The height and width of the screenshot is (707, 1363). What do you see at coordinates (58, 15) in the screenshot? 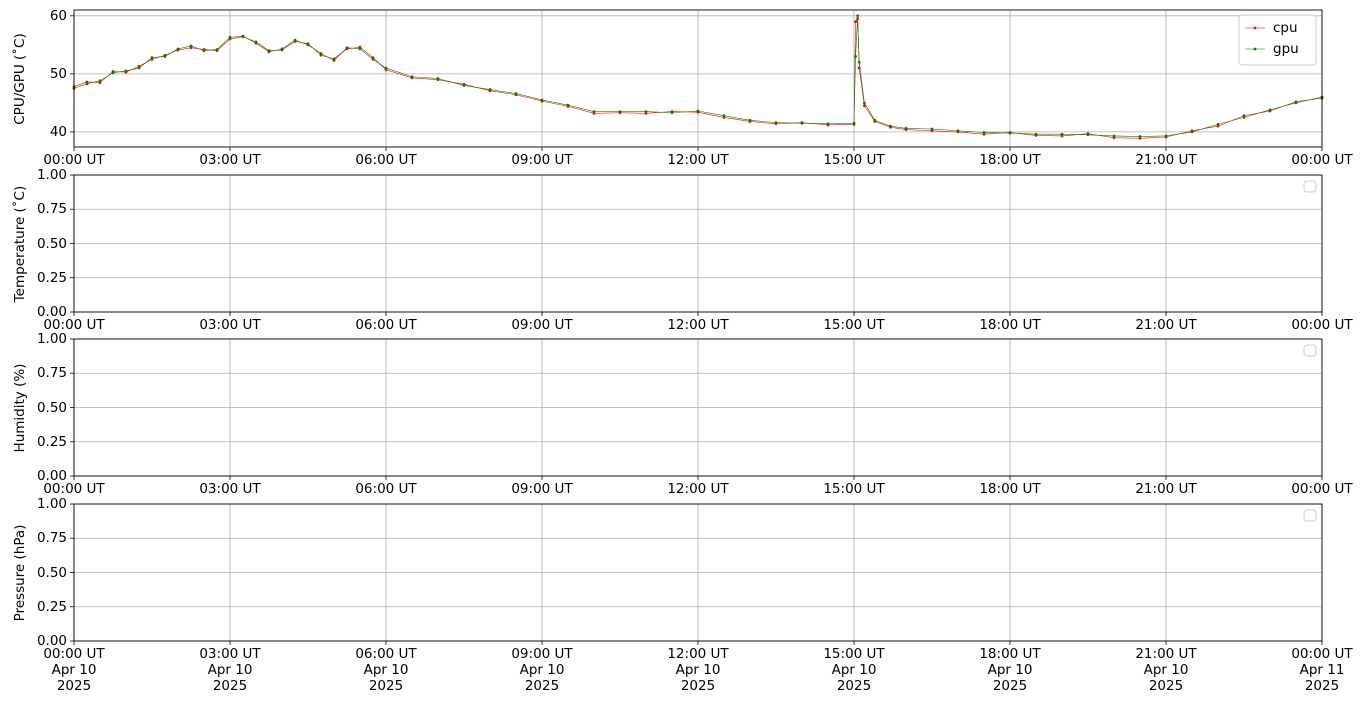
I see `y-tick-label: 60` at bounding box center [58, 15].